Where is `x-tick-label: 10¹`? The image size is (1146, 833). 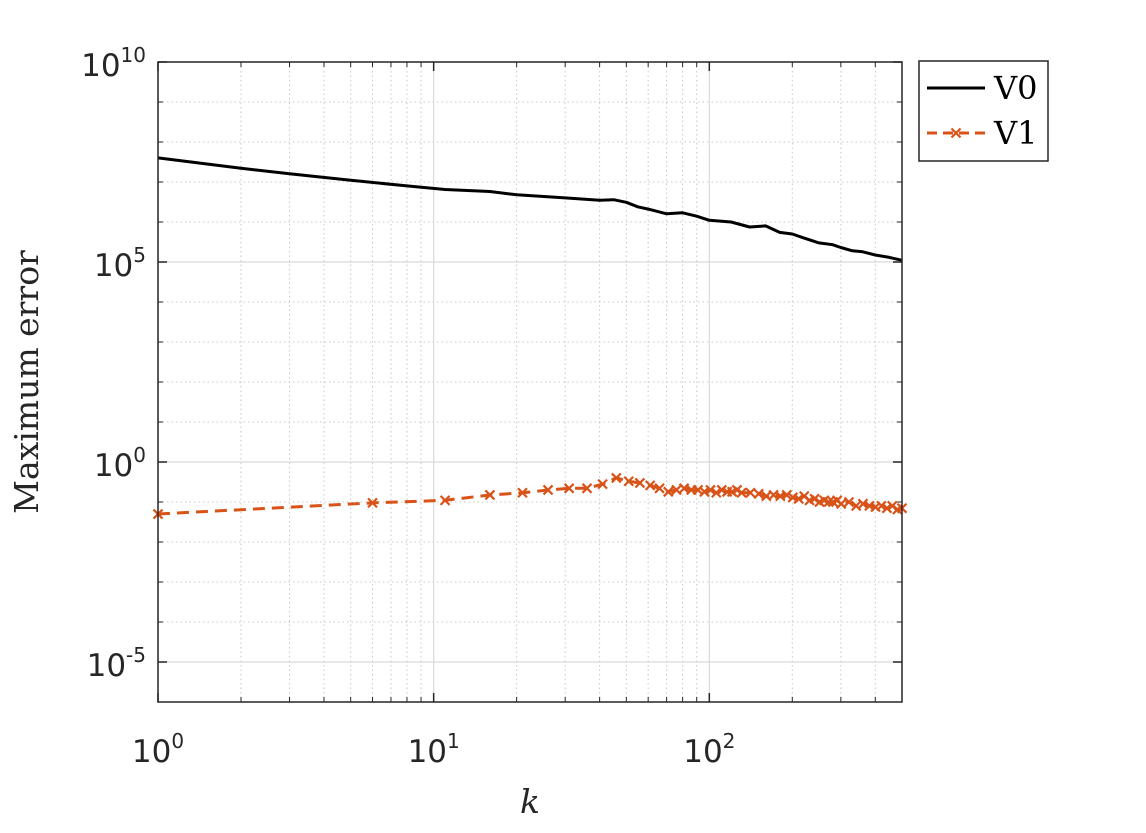 x-tick-label: 10¹ is located at coordinates (434, 749).